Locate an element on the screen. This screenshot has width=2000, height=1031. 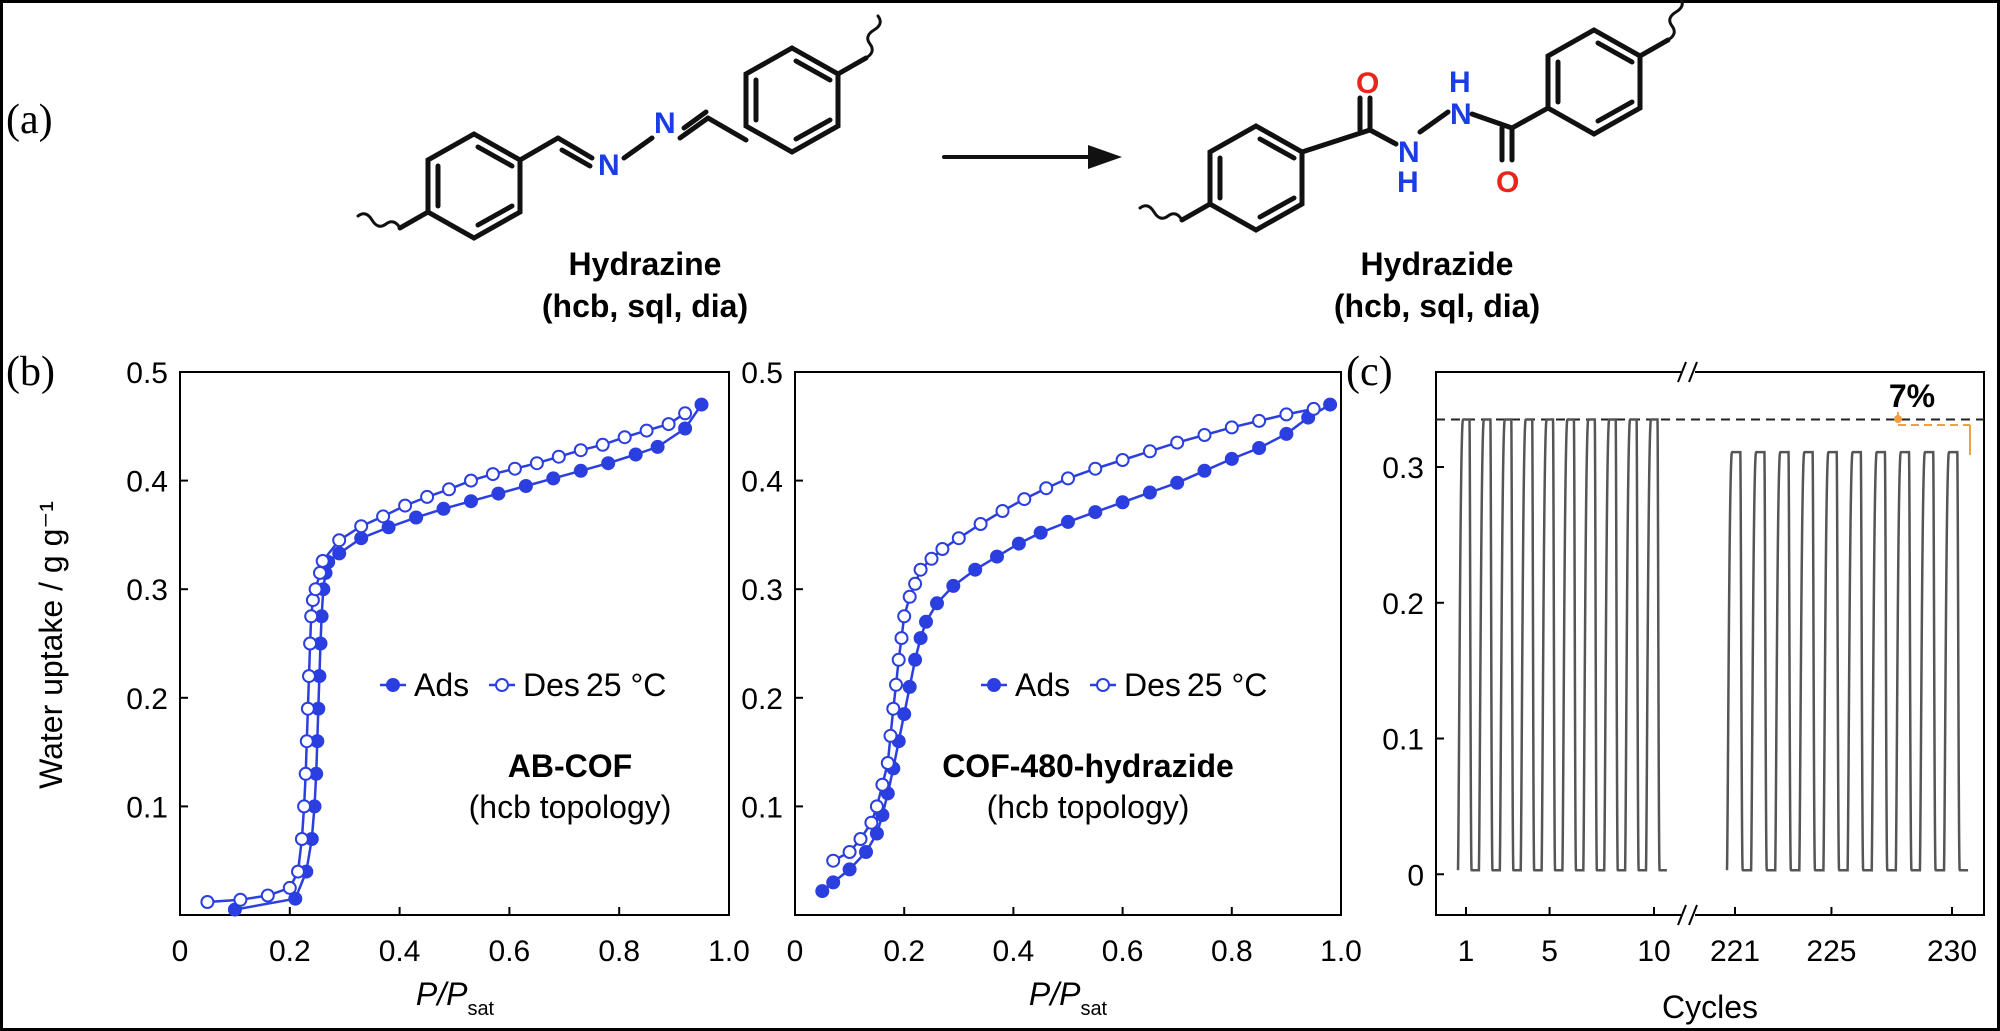
y-tick-label: 0.4 is located at coordinates (147, 482).